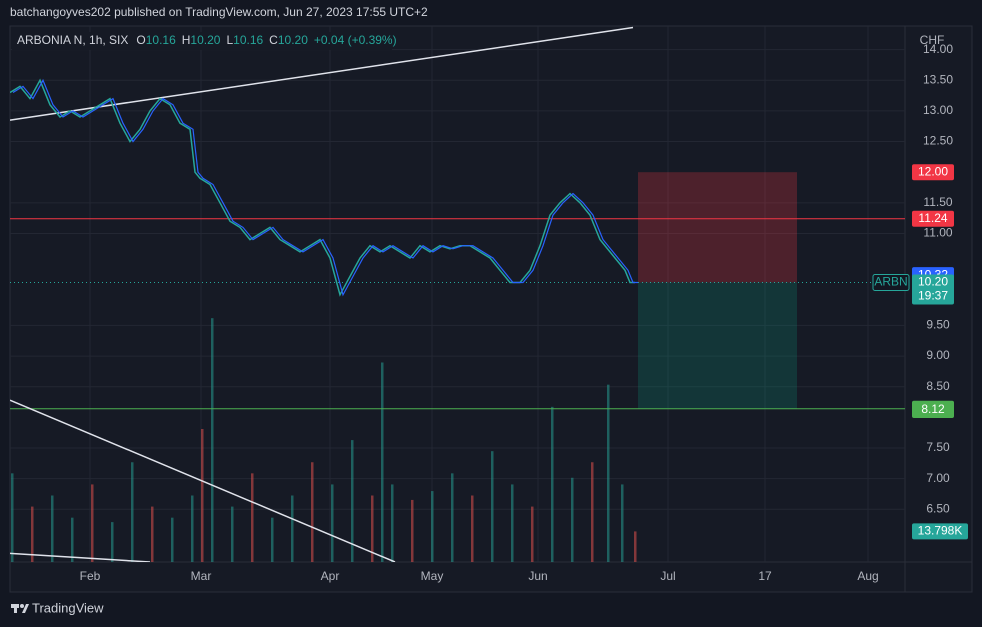 Image resolution: width=982 pixels, height=627 pixels. What do you see at coordinates (717, 227) in the screenshot?
I see `stop-zone` at bounding box center [717, 227].